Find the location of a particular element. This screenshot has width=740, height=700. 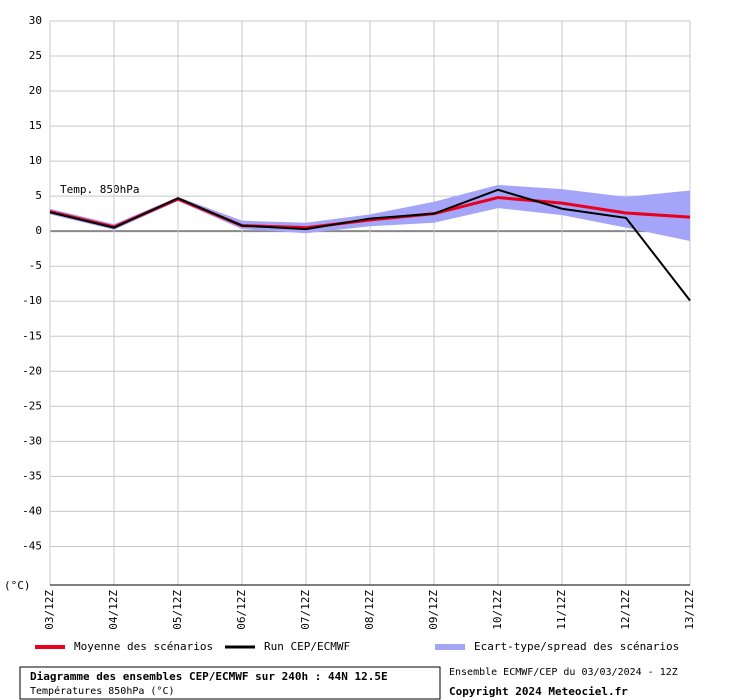

y-tick-label: -30 is located at coordinates (32, 440).